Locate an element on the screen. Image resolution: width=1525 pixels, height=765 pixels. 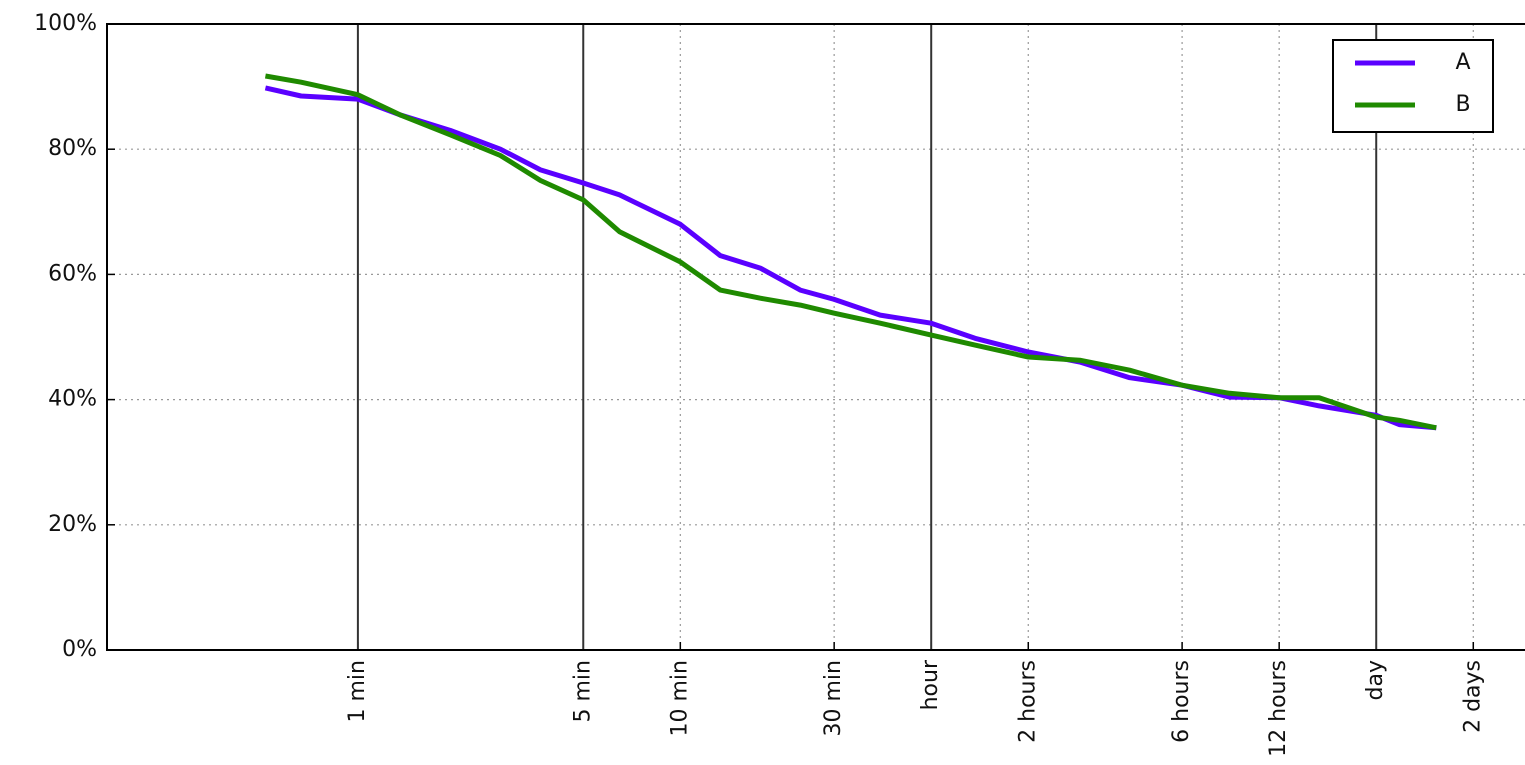
y-tick-label: 60% is located at coordinates (72, 273).